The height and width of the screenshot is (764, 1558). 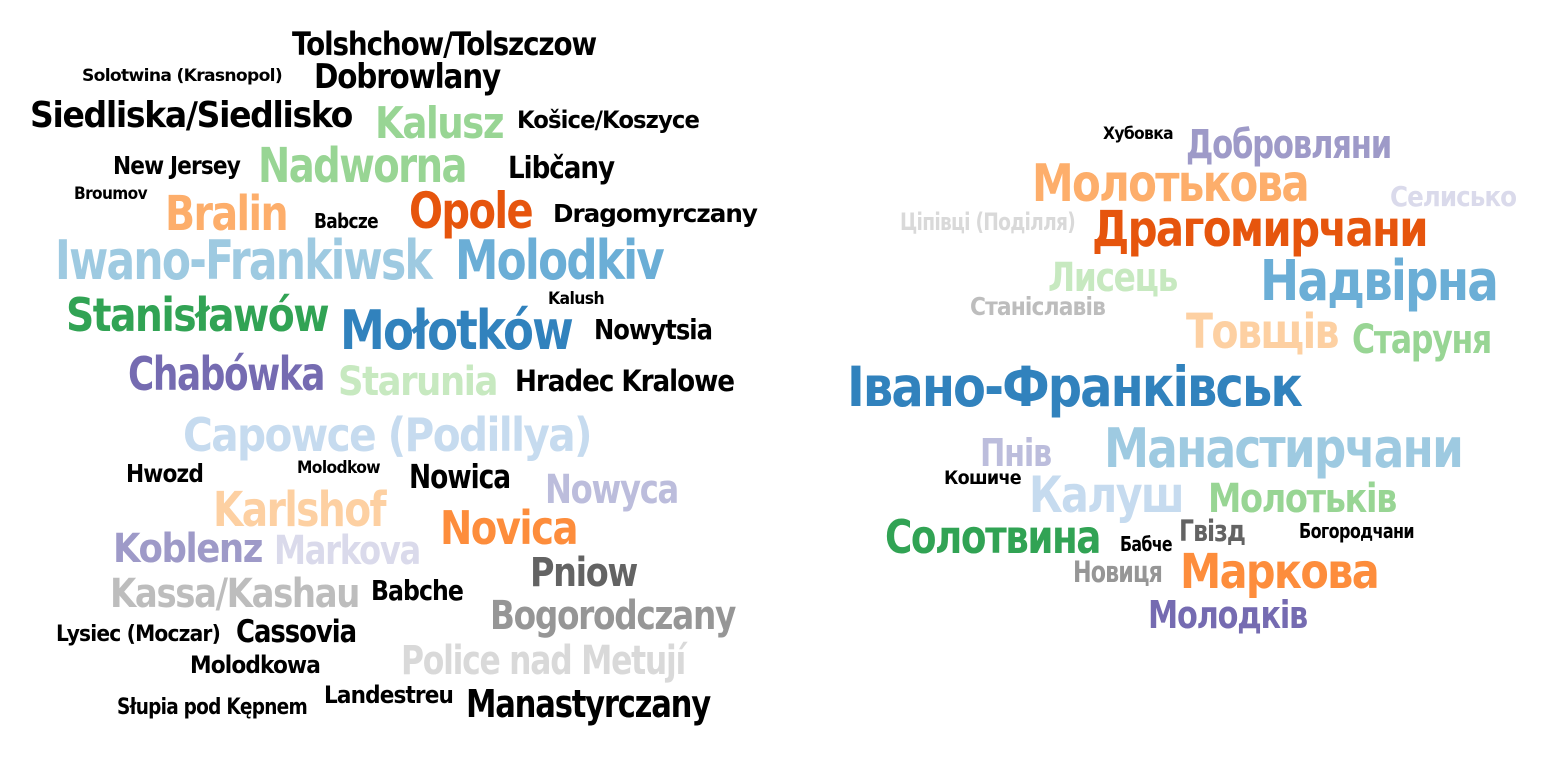 I want to click on cloud-word: Novica, so click(x=509, y=528).